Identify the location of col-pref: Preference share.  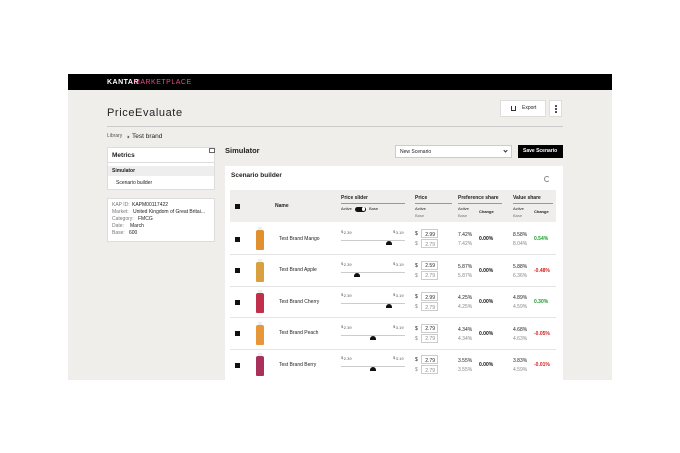
(478, 198).